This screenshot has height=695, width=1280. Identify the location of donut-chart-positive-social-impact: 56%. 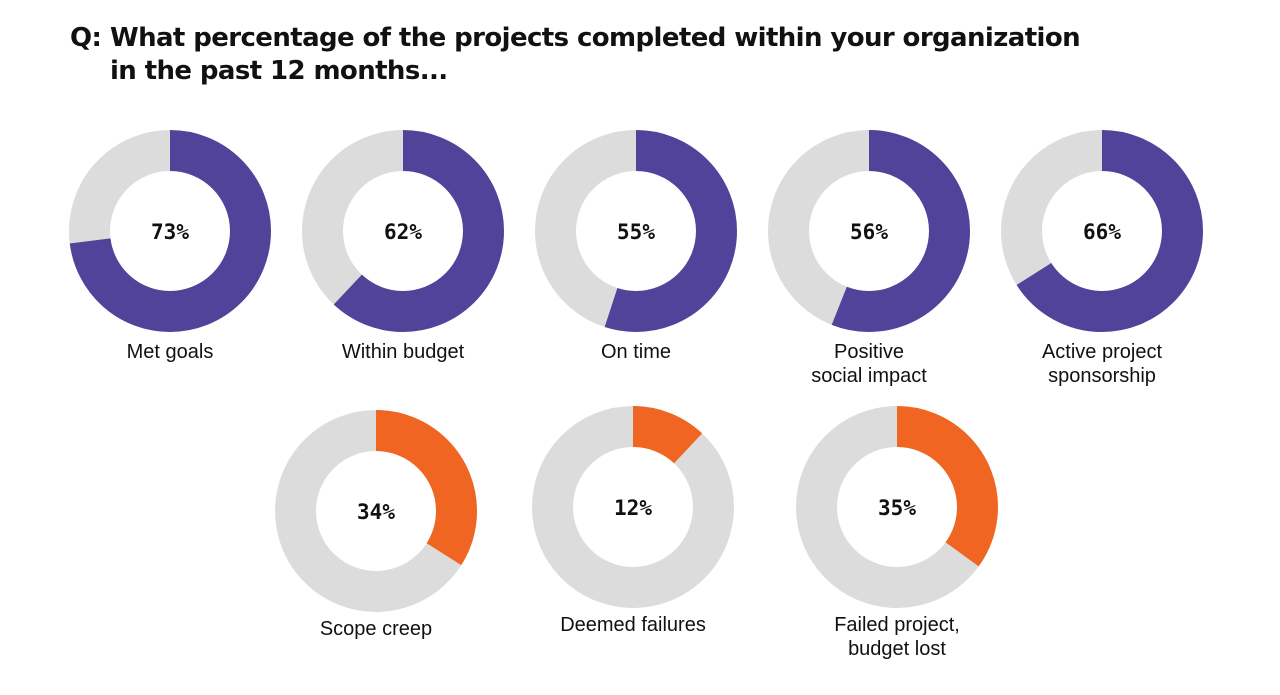
(869, 231).